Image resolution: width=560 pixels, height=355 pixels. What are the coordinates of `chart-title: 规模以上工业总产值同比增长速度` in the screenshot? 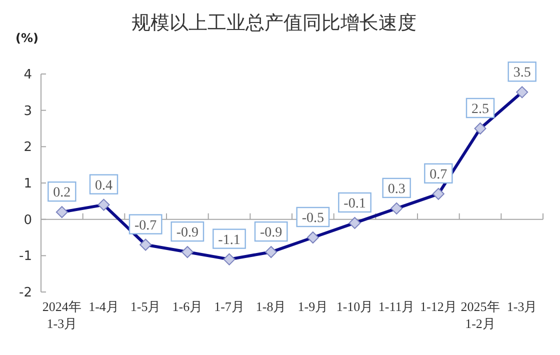 It's located at (274, 23).